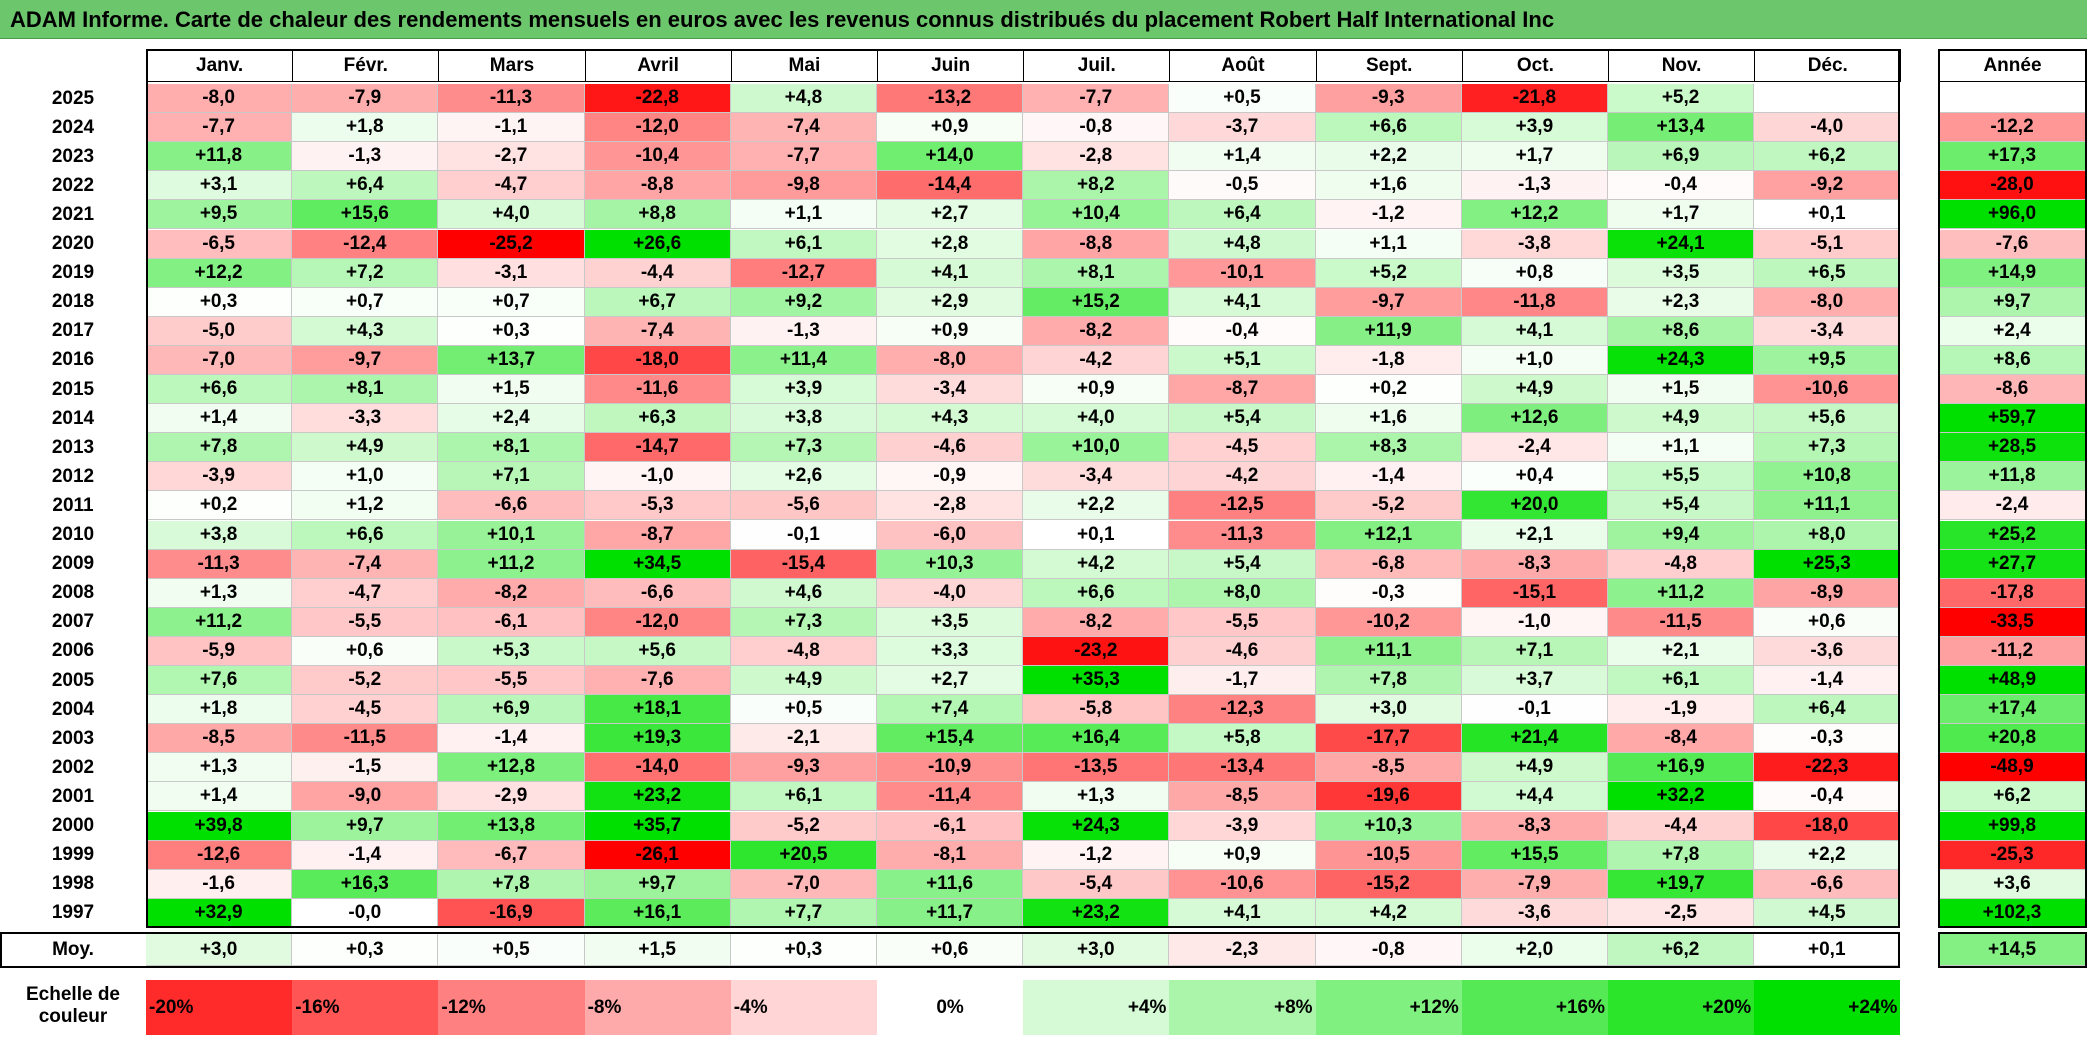  Describe the element at coordinates (1243, 65) in the screenshot. I see `month-header: Août` at that location.